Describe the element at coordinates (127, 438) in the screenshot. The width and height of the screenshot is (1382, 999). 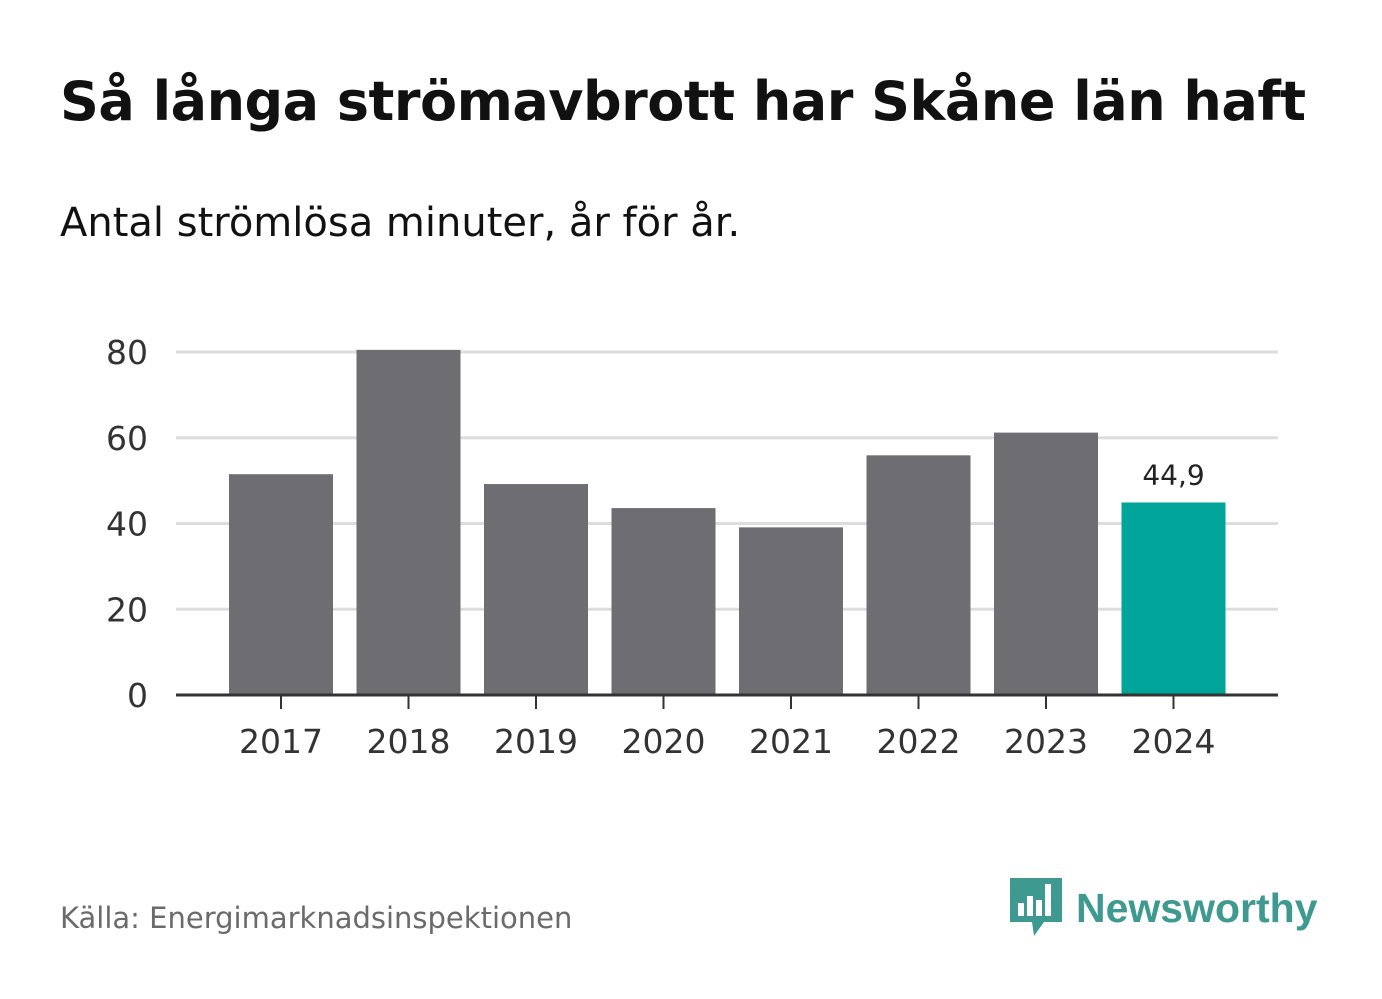
I see `y-tick-label: 60` at that location.